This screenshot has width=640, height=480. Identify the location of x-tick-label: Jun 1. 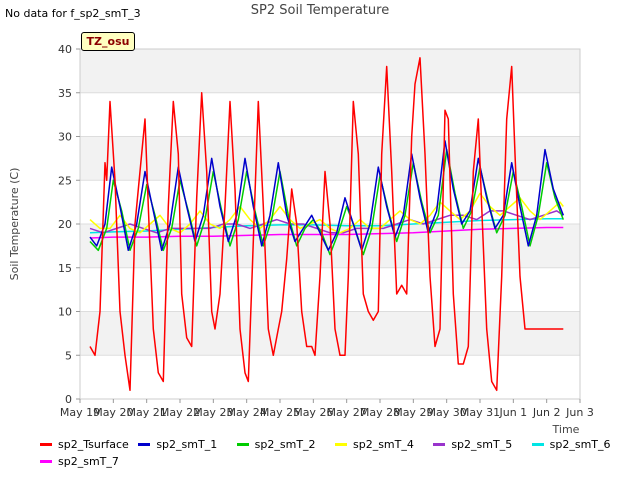
(512, 412).